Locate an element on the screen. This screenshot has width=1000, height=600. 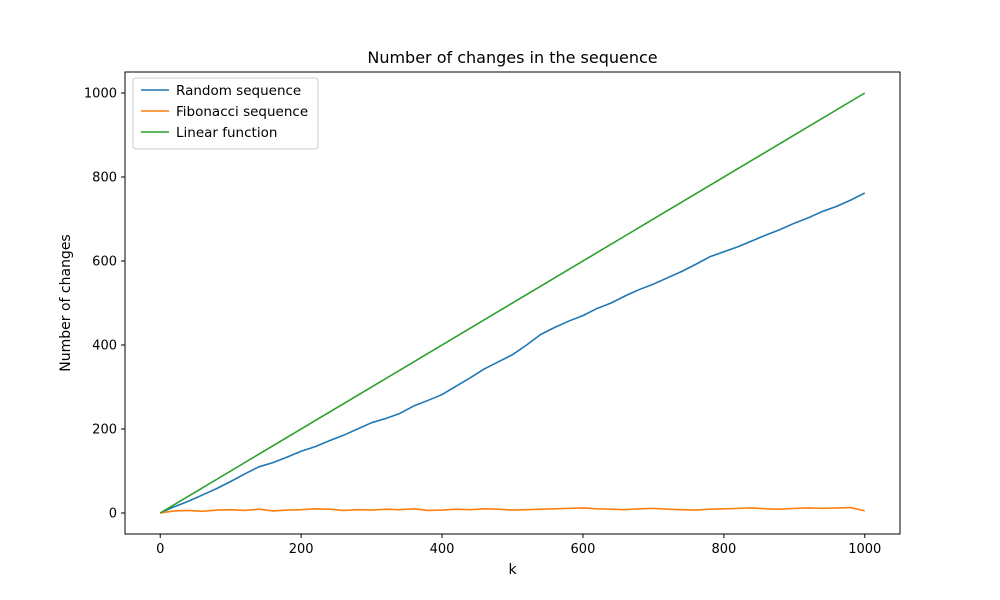
x-tick-label: 400 is located at coordinates (442, 549).